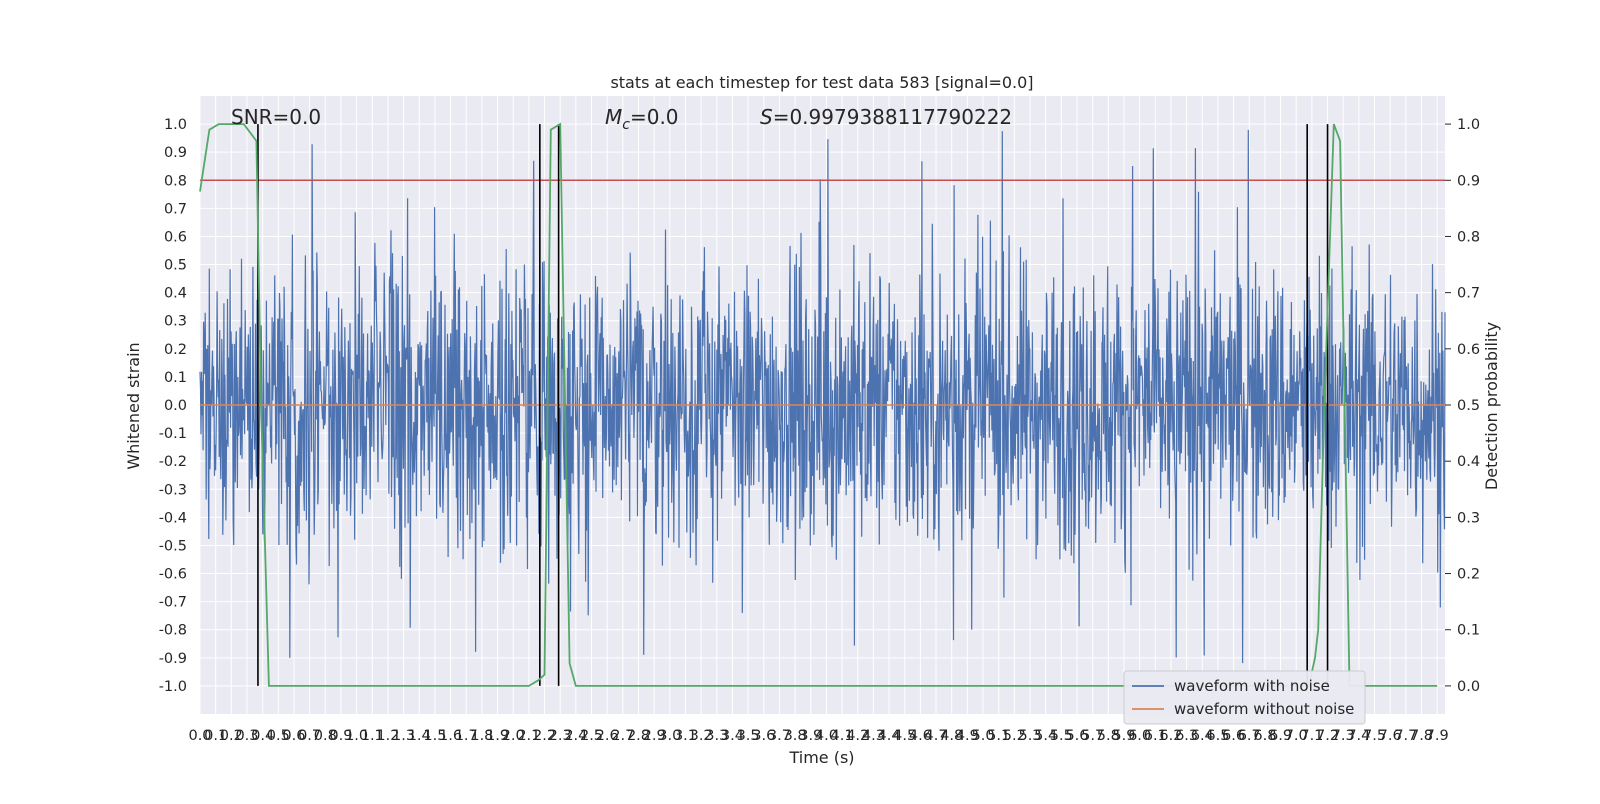 The image size is (1600, 804). What do you see at coordinates (1491, 406) in the screenshot?
I see `y2-axis-label: Detection probability` at bounding box center [1491, 406].